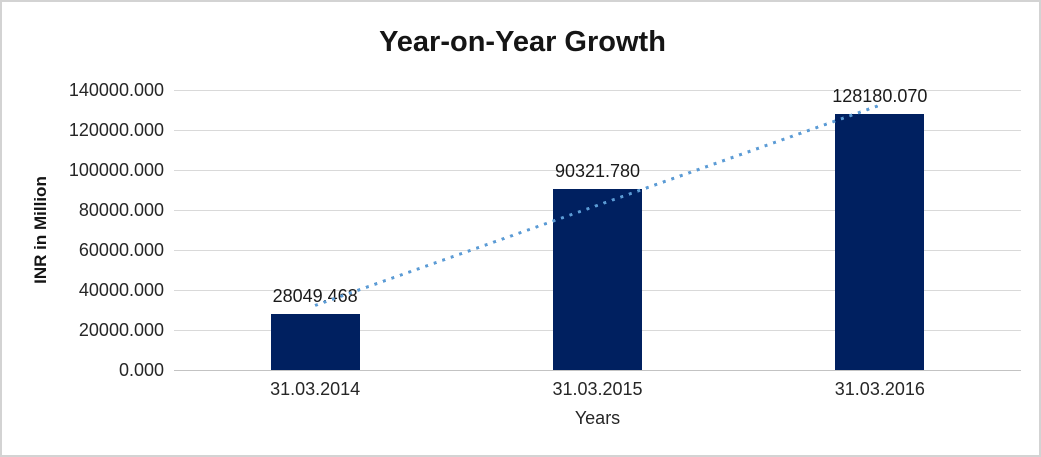 This screenshot has height=457, width=1041. Describe the element at coordinates (315, 295) in the screenshot. I see `bar-value-label: 28049.468` at that location.